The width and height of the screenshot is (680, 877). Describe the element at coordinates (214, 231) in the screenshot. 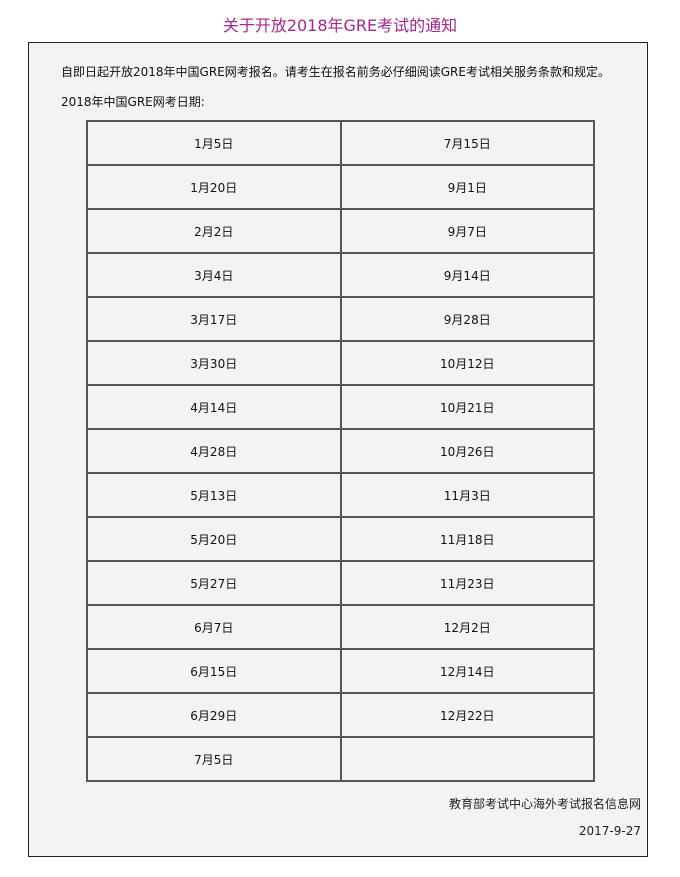

I see `date-cell: 2月2日` at that location.